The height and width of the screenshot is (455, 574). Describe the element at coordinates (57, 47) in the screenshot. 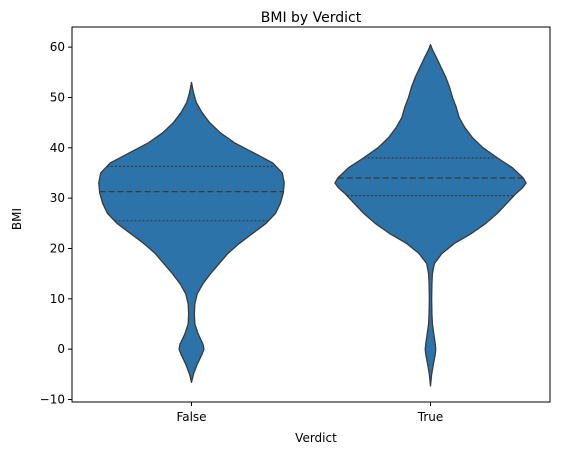

I see `y-tick-label: 60` at that location.